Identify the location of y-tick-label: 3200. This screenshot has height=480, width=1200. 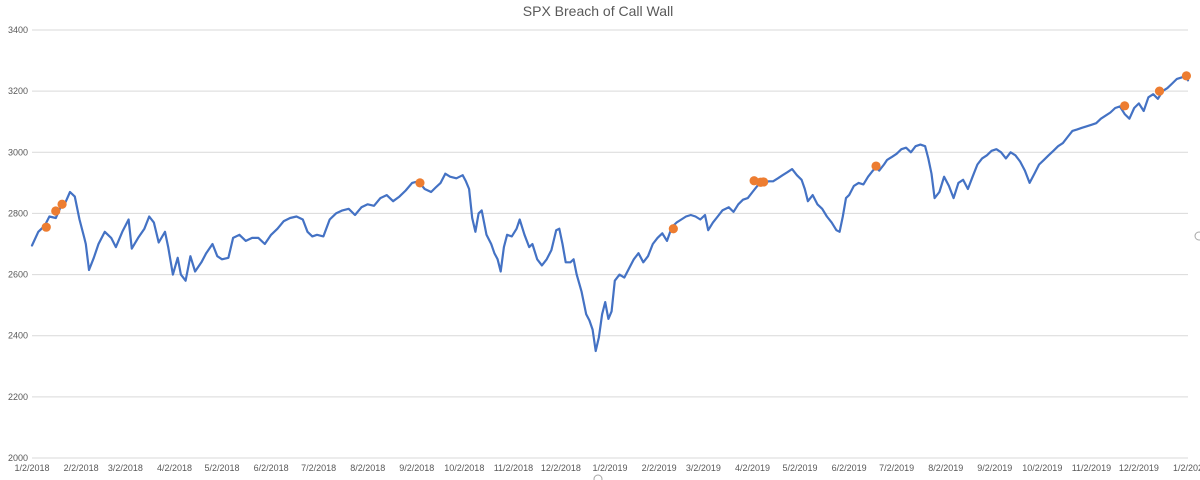
(18, 91).